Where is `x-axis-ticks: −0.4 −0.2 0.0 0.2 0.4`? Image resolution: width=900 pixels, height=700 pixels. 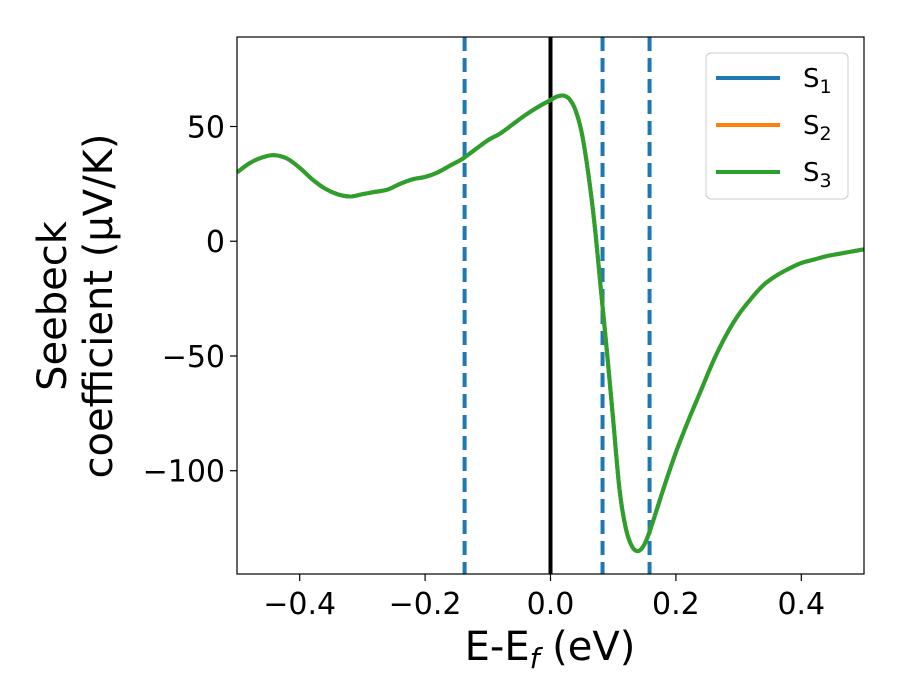 x-axis-ticks: −0.4 −0.2 0.0 0.2 0.4 is located at coordinates (544, 598).